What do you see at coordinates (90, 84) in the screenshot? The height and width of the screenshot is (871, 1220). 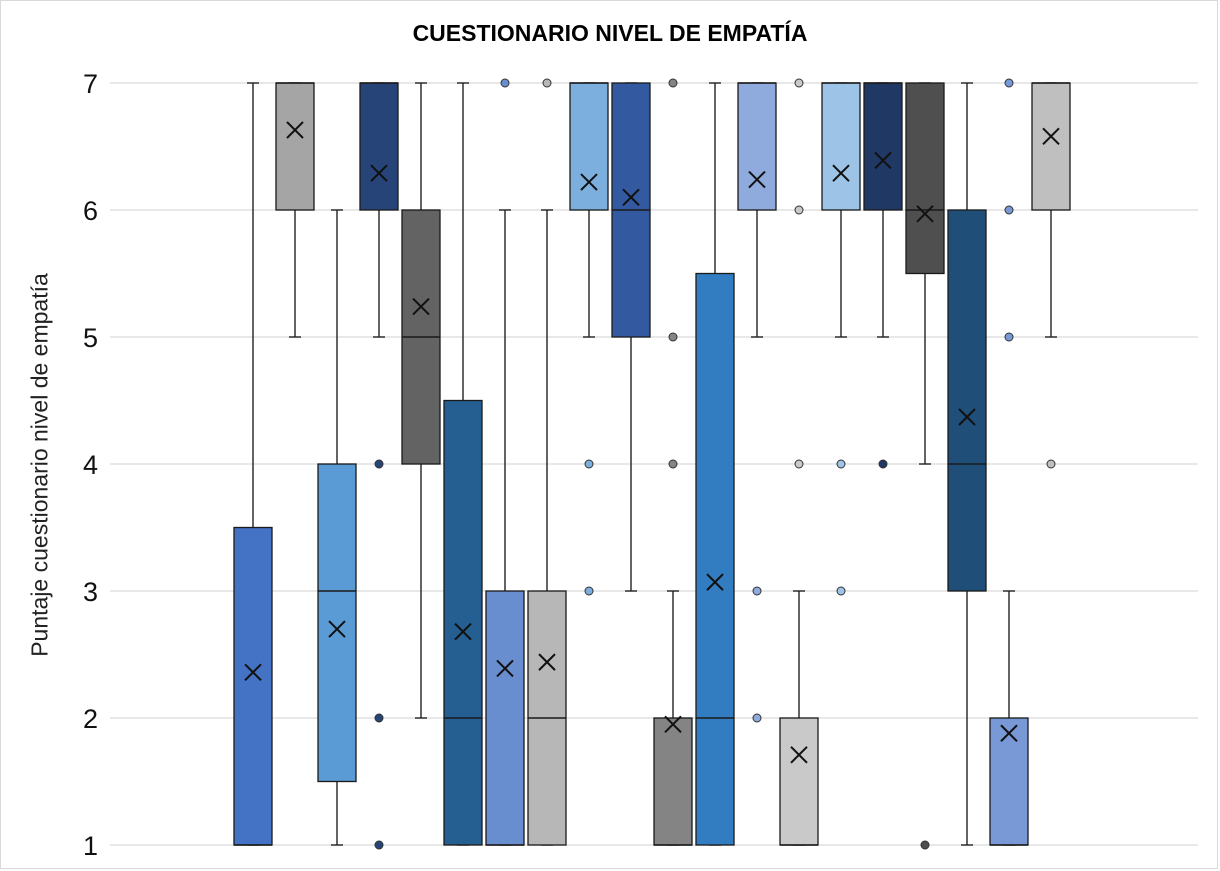 I see `y-tick-label: 7` at bounding box center [90, 84].